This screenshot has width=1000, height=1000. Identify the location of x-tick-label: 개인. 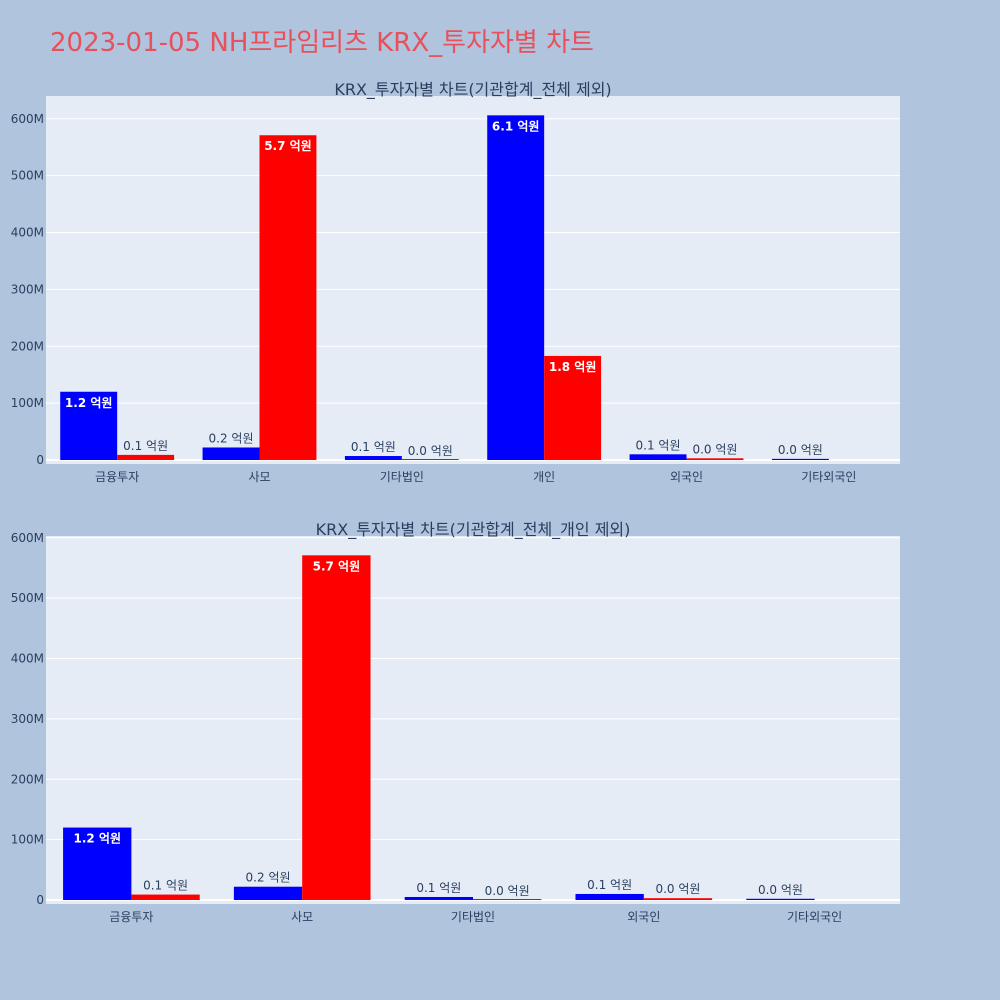
(544, 477).